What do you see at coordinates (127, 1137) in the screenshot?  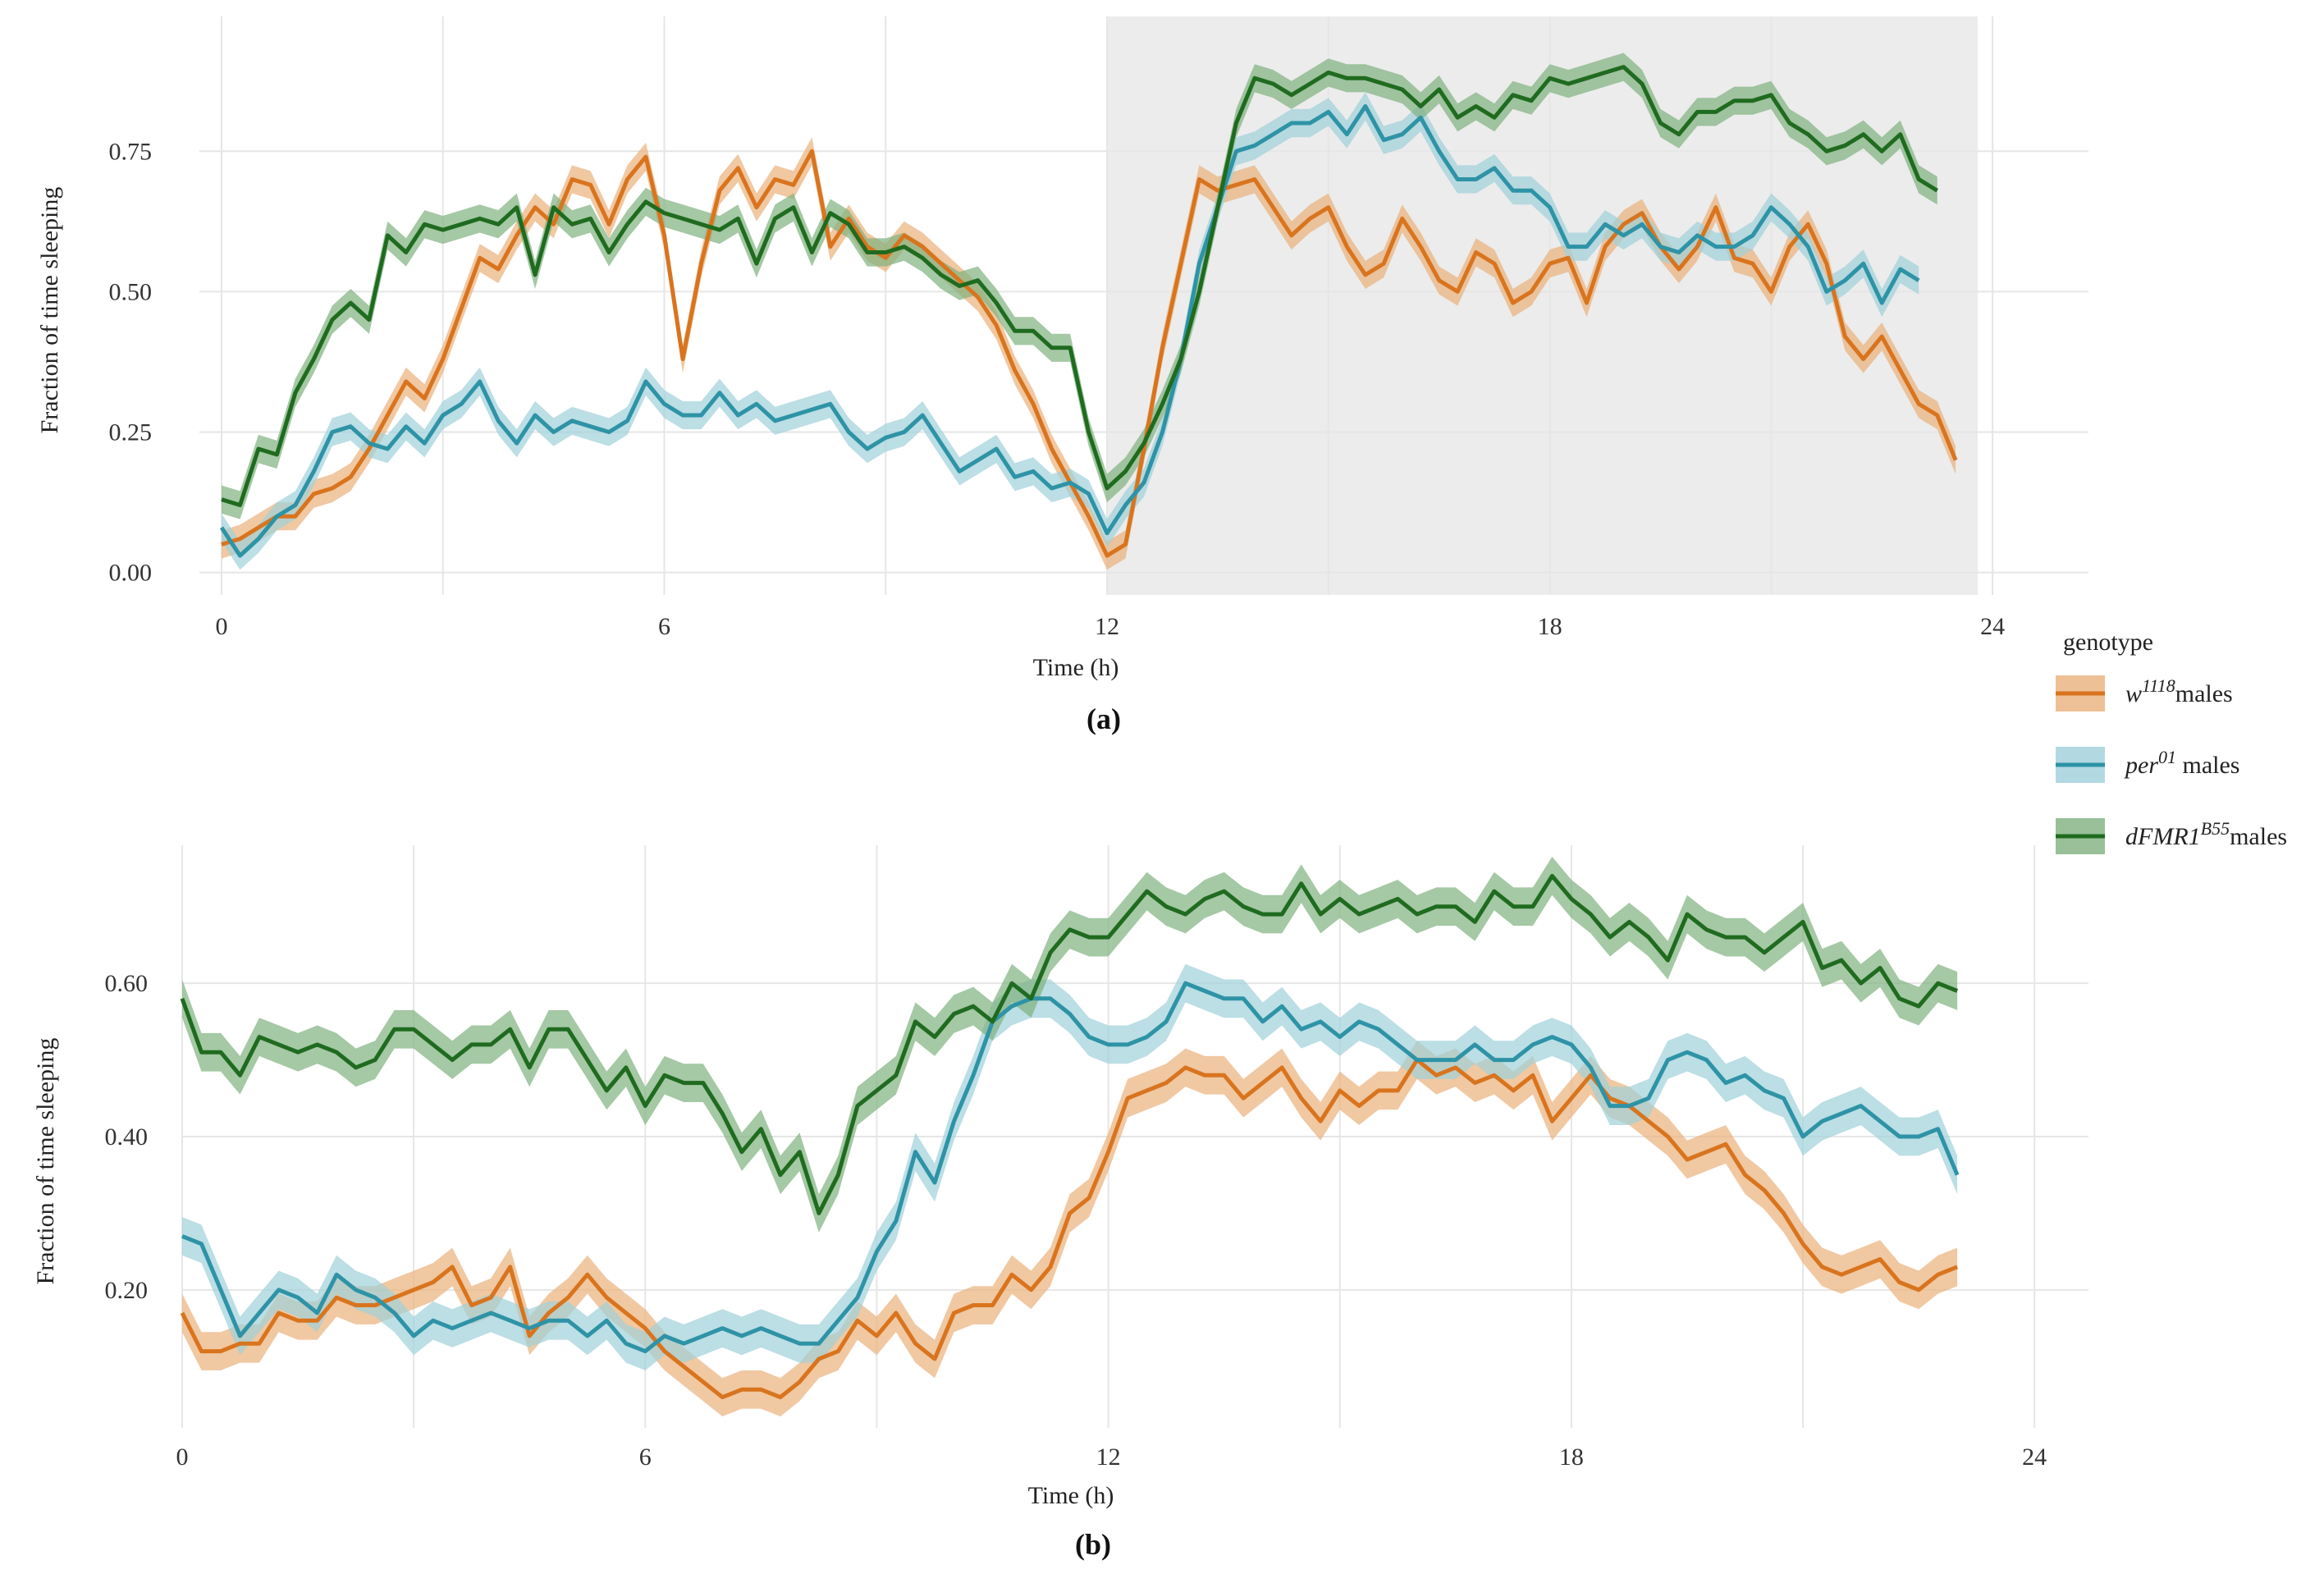 I see `y-tick-label: 0.40` at bounding box center [127, 1137].